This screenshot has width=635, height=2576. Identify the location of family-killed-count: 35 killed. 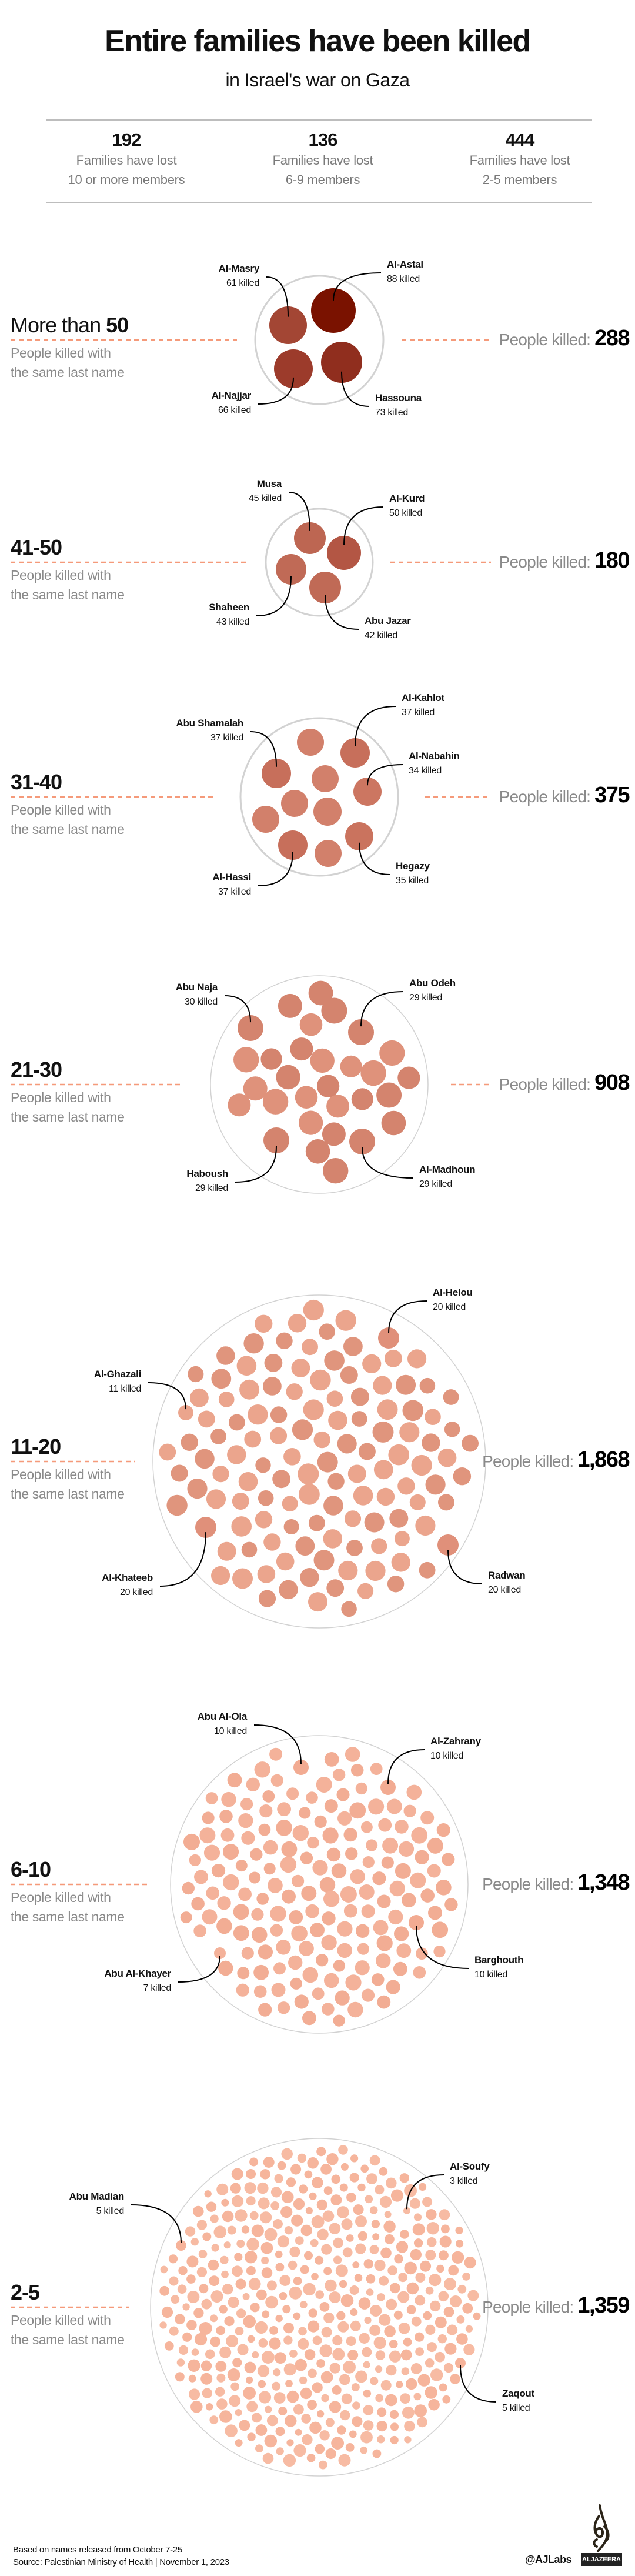
(412, 881).